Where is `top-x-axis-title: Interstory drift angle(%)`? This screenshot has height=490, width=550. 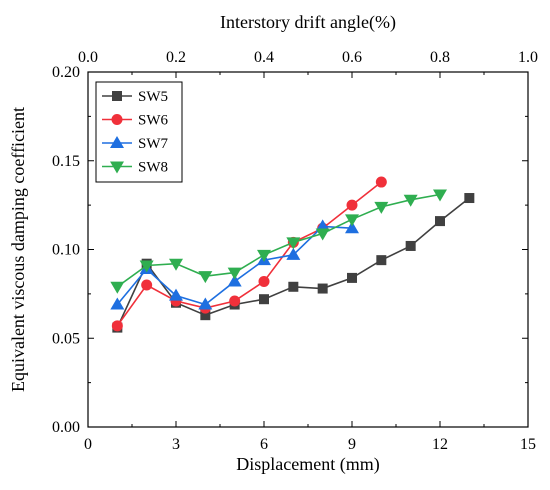
top-x-axis-title: Interstory drift angle(%) is located at coordinates (308, 22).